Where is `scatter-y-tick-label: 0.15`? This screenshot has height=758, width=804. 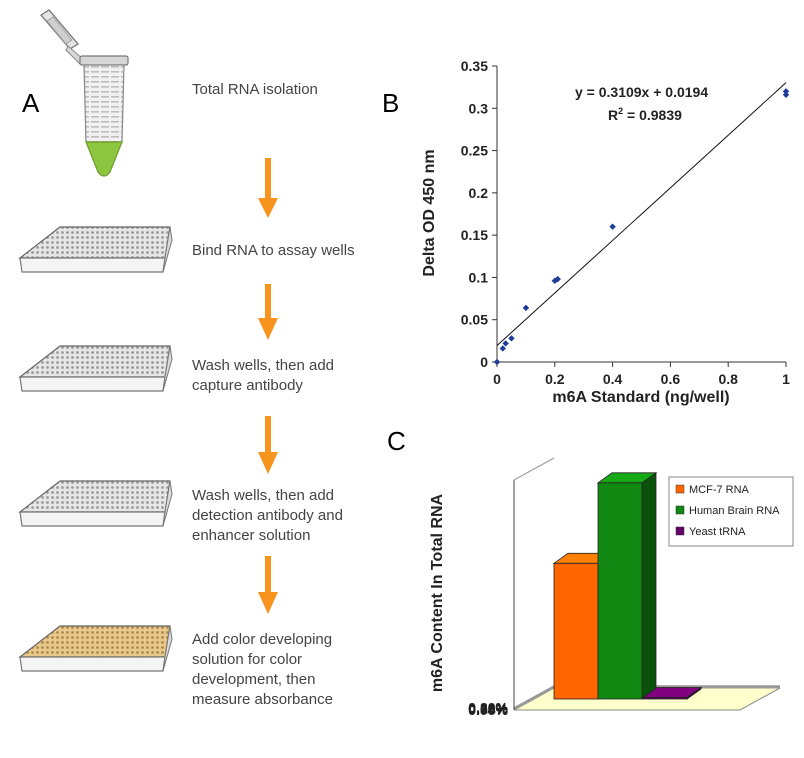
scatter-y-tick-label: 0.15 is located at coordinates (474, 235).